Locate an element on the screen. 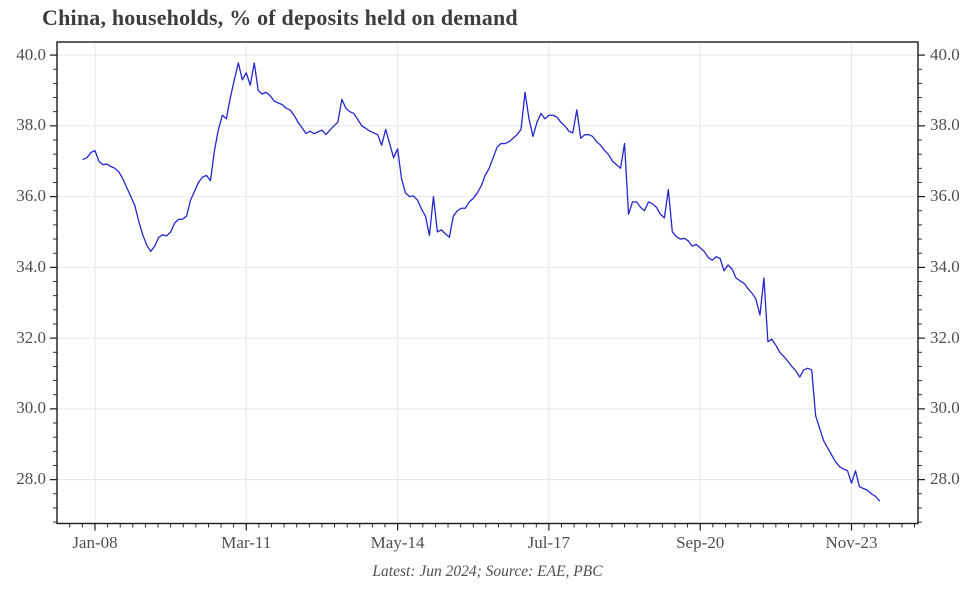 Image resolution: width=972 pixels, height=589 pixels. x-tick-label: Sep-20 is located at coordinates (700, 542).